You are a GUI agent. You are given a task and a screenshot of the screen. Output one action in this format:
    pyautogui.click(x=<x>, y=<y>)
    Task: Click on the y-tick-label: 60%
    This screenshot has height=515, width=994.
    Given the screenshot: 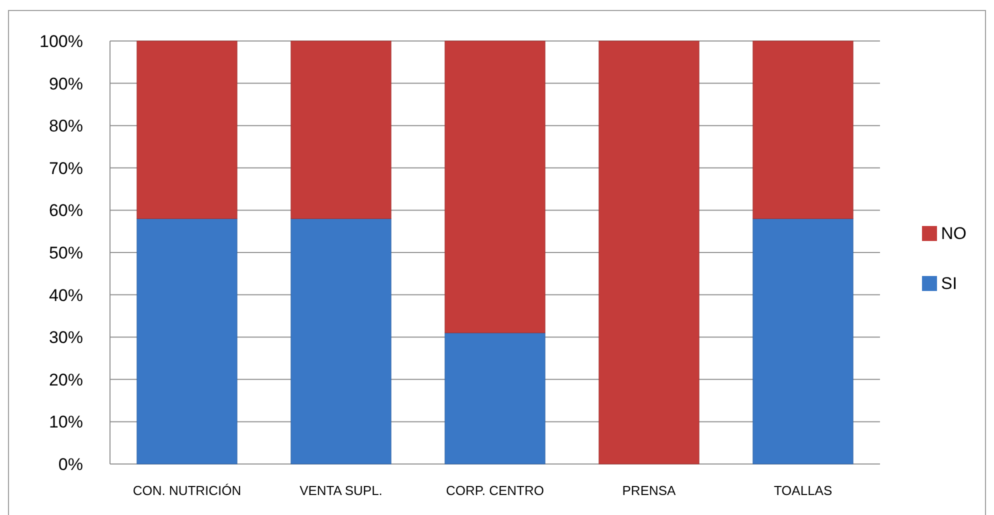 What is the action you would take?
    pyautogui.click(x=65, y=210)
    